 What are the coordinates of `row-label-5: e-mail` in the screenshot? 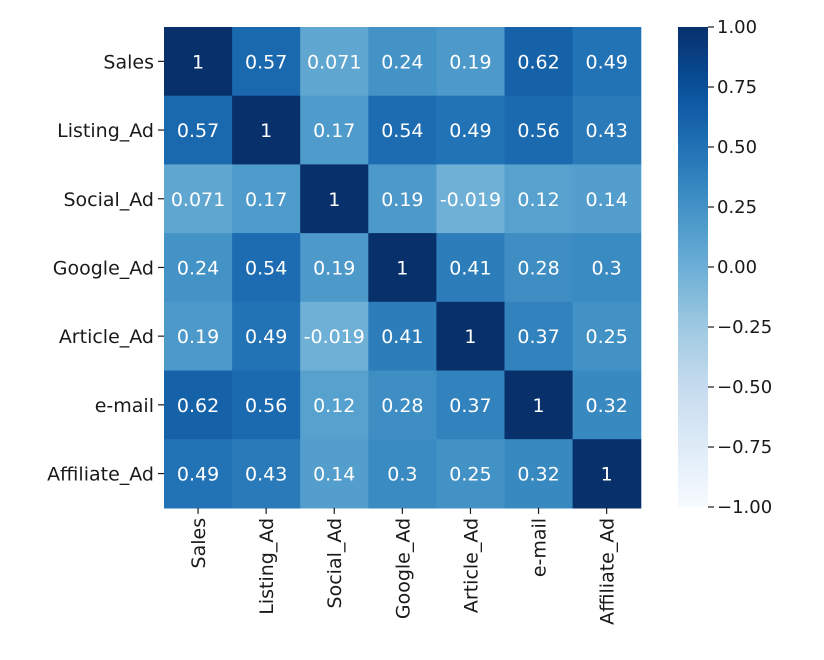 It's located at (124, 406).